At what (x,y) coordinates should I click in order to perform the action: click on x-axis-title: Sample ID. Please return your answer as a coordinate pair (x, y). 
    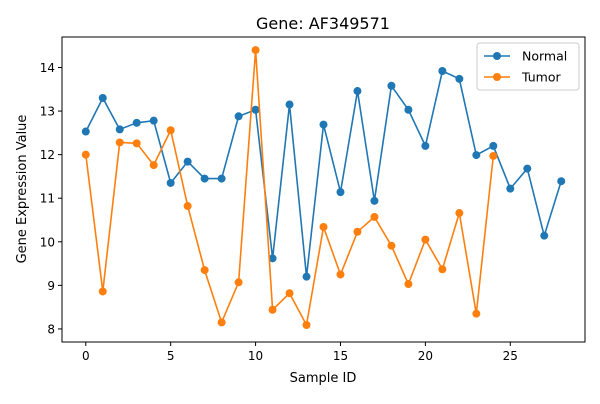
    Looking at the image, I should click on (323, 378).